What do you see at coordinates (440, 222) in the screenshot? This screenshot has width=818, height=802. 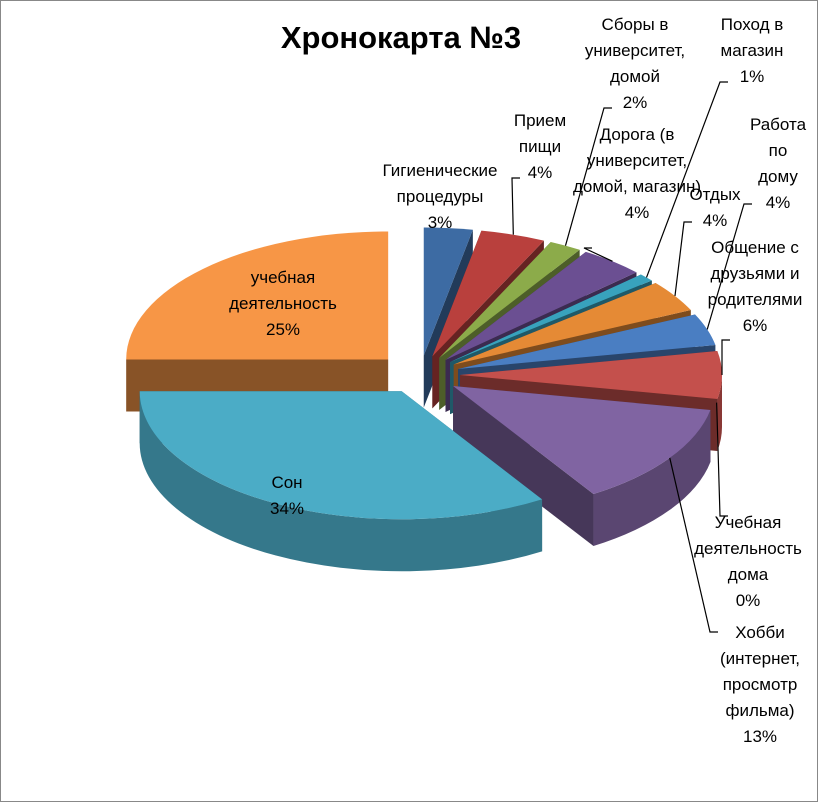 I see `value-label: 3%` at bounding box center [440, 222].